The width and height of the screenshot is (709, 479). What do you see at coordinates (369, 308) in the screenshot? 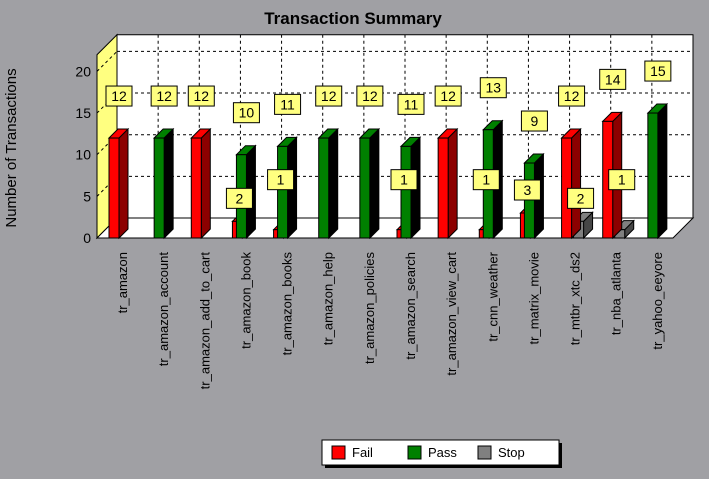
I see `x-tick-label: tr_amazon_policies` at bounding box center [369, 308].